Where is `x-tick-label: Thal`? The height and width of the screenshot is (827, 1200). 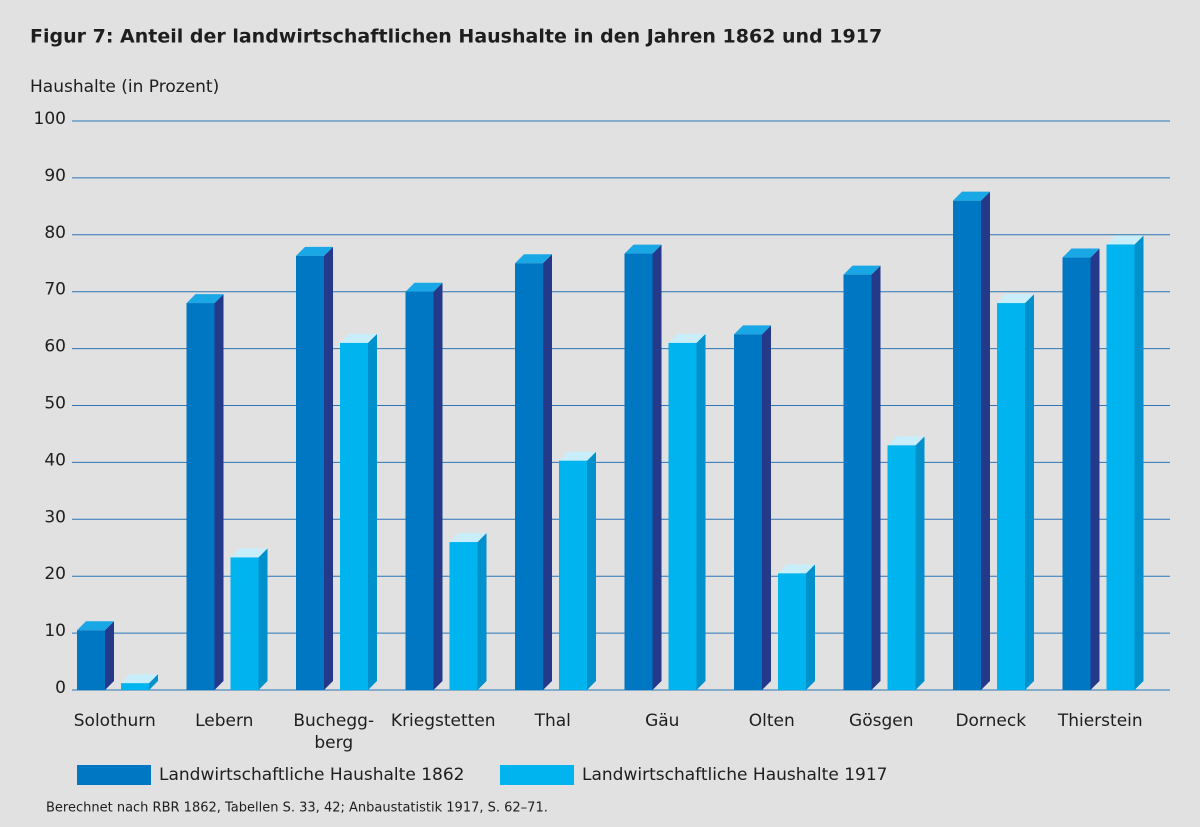 x-tick-label: Thal is located at coordinates (552, 721).